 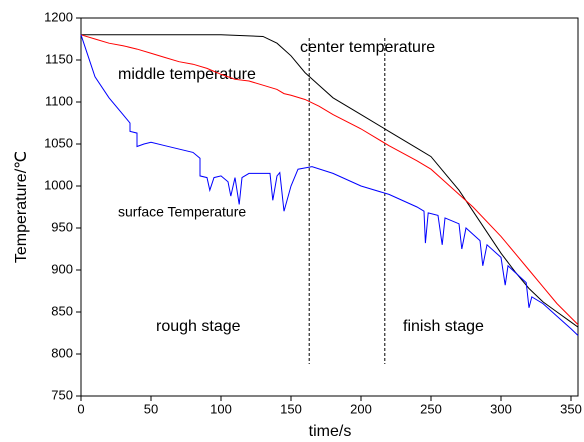 What do you see at coordinates (58, 16) in the screenshot?
I see `y-tick-label: 1200` at bounding box center [58, 16].